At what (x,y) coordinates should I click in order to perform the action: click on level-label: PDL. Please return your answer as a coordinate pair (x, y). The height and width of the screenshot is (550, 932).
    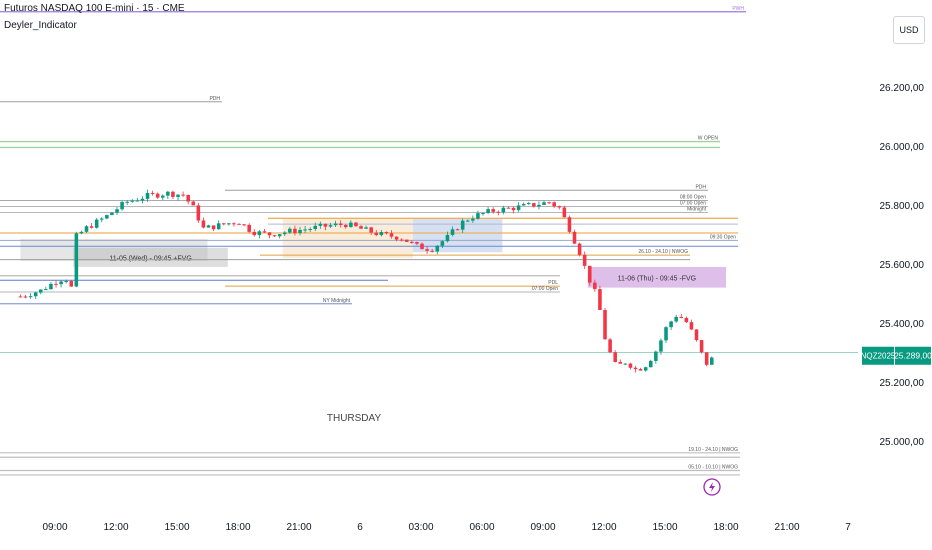
    Looking at the image, I should click on (553, 283).